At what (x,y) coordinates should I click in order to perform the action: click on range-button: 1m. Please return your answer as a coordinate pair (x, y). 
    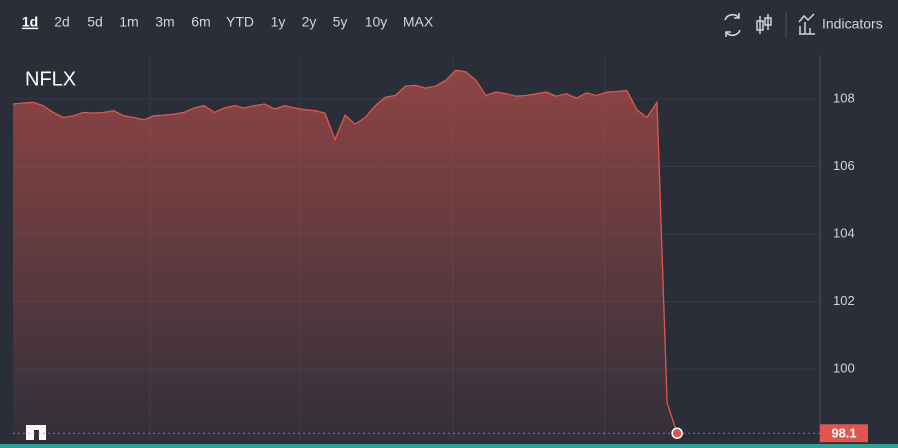
    Looking at the image, I should click on (128, 22).